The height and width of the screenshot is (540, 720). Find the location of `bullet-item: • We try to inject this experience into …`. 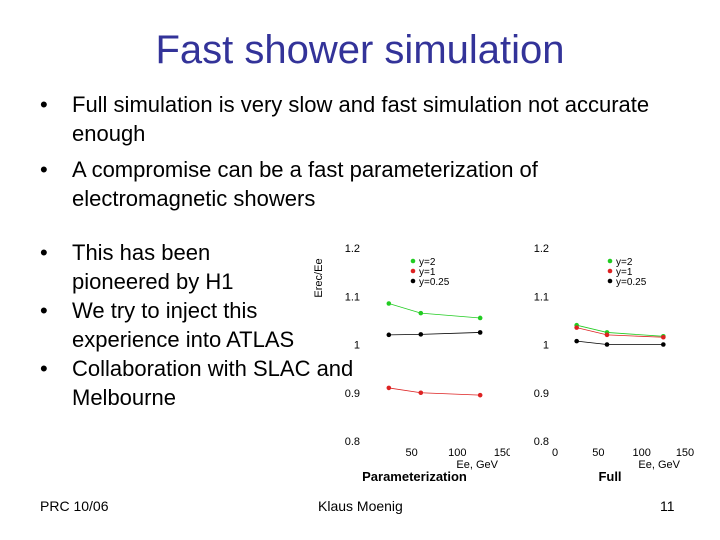

bullet-item: • We try to inject this experience into … is located at coordinates (190, 325).